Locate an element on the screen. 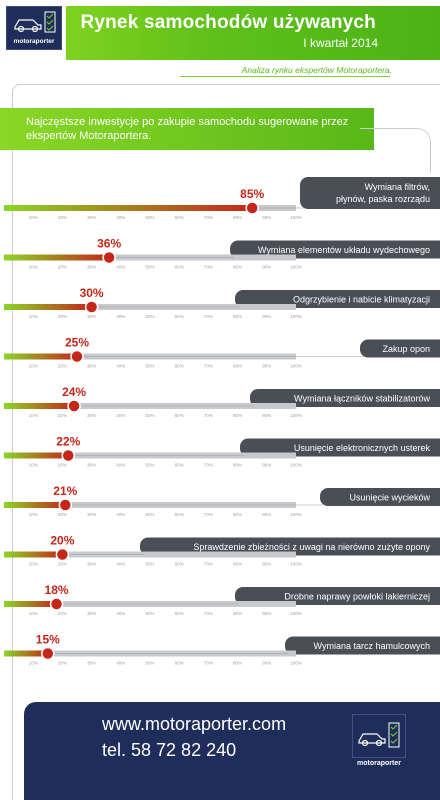 Image resolution: width=440 pixels, height=800 pixels. category-label: Drobne naprawy powłoki lakierniczej is located at coordinates (357, 597).